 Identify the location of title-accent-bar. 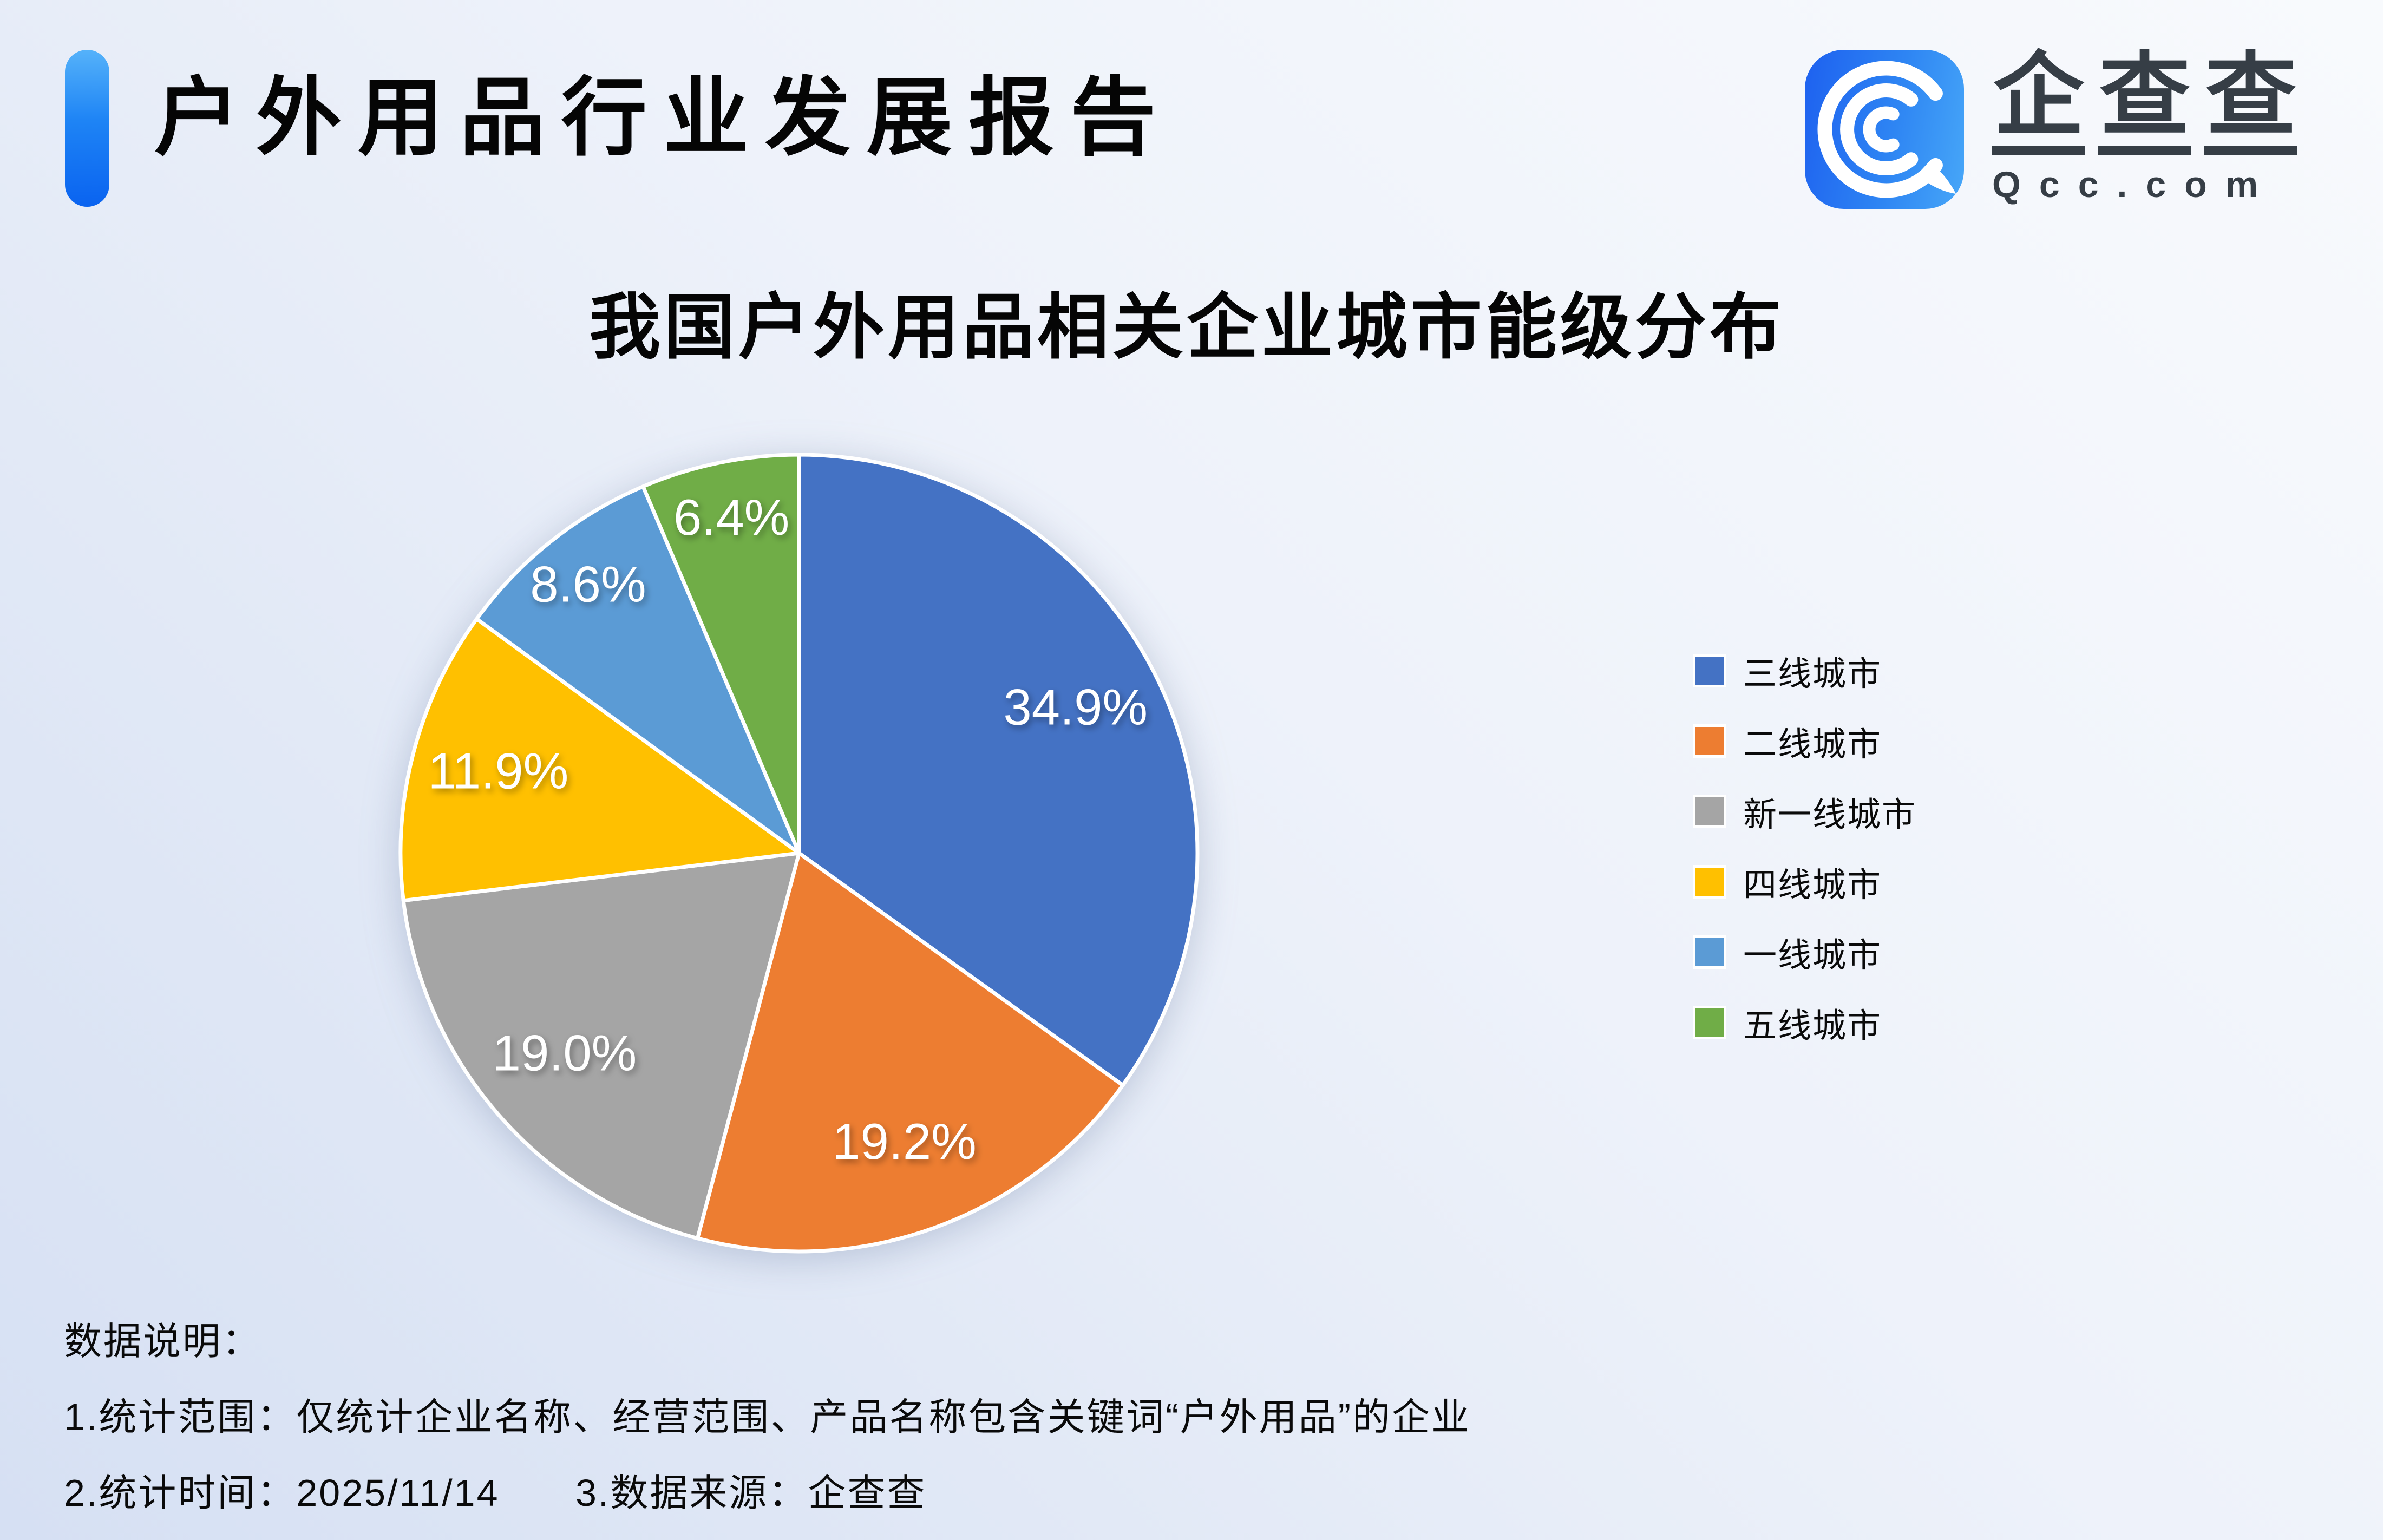
(87, 128).